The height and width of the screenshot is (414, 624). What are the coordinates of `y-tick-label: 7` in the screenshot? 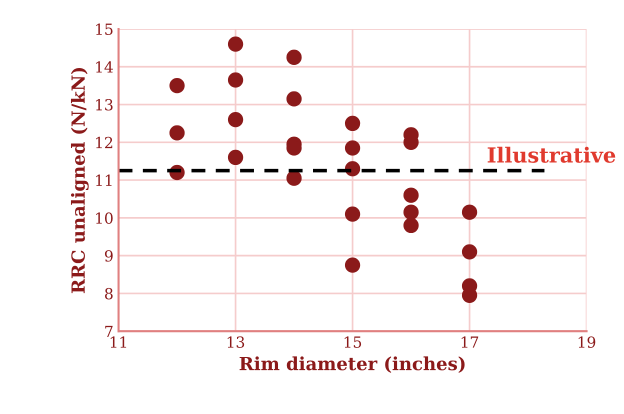 It's located at (109, 332).